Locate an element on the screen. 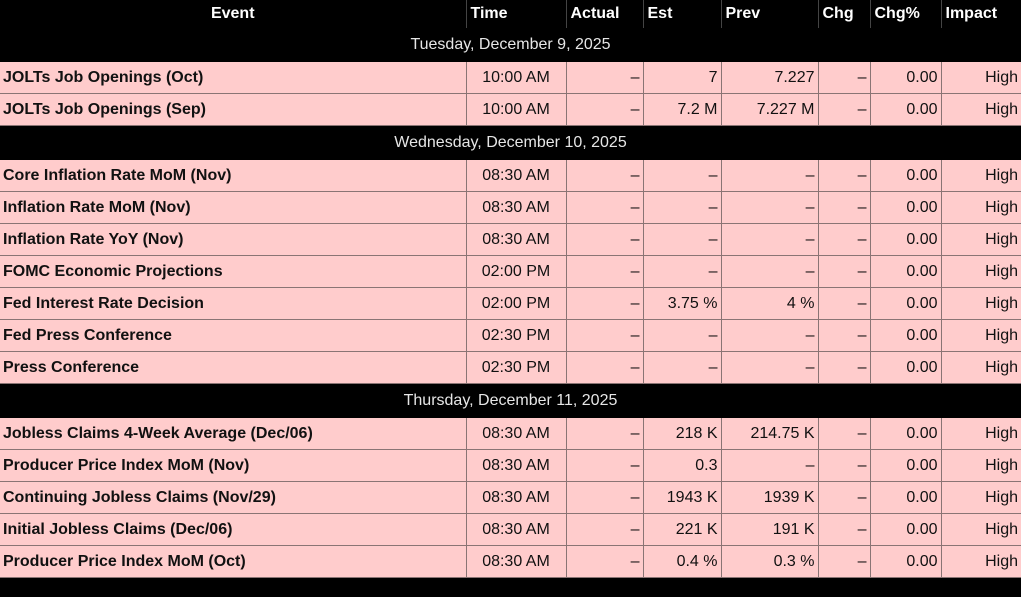  event-name: Core Inflation Rate MoM (Nov) is located at coordinates (233, 175).